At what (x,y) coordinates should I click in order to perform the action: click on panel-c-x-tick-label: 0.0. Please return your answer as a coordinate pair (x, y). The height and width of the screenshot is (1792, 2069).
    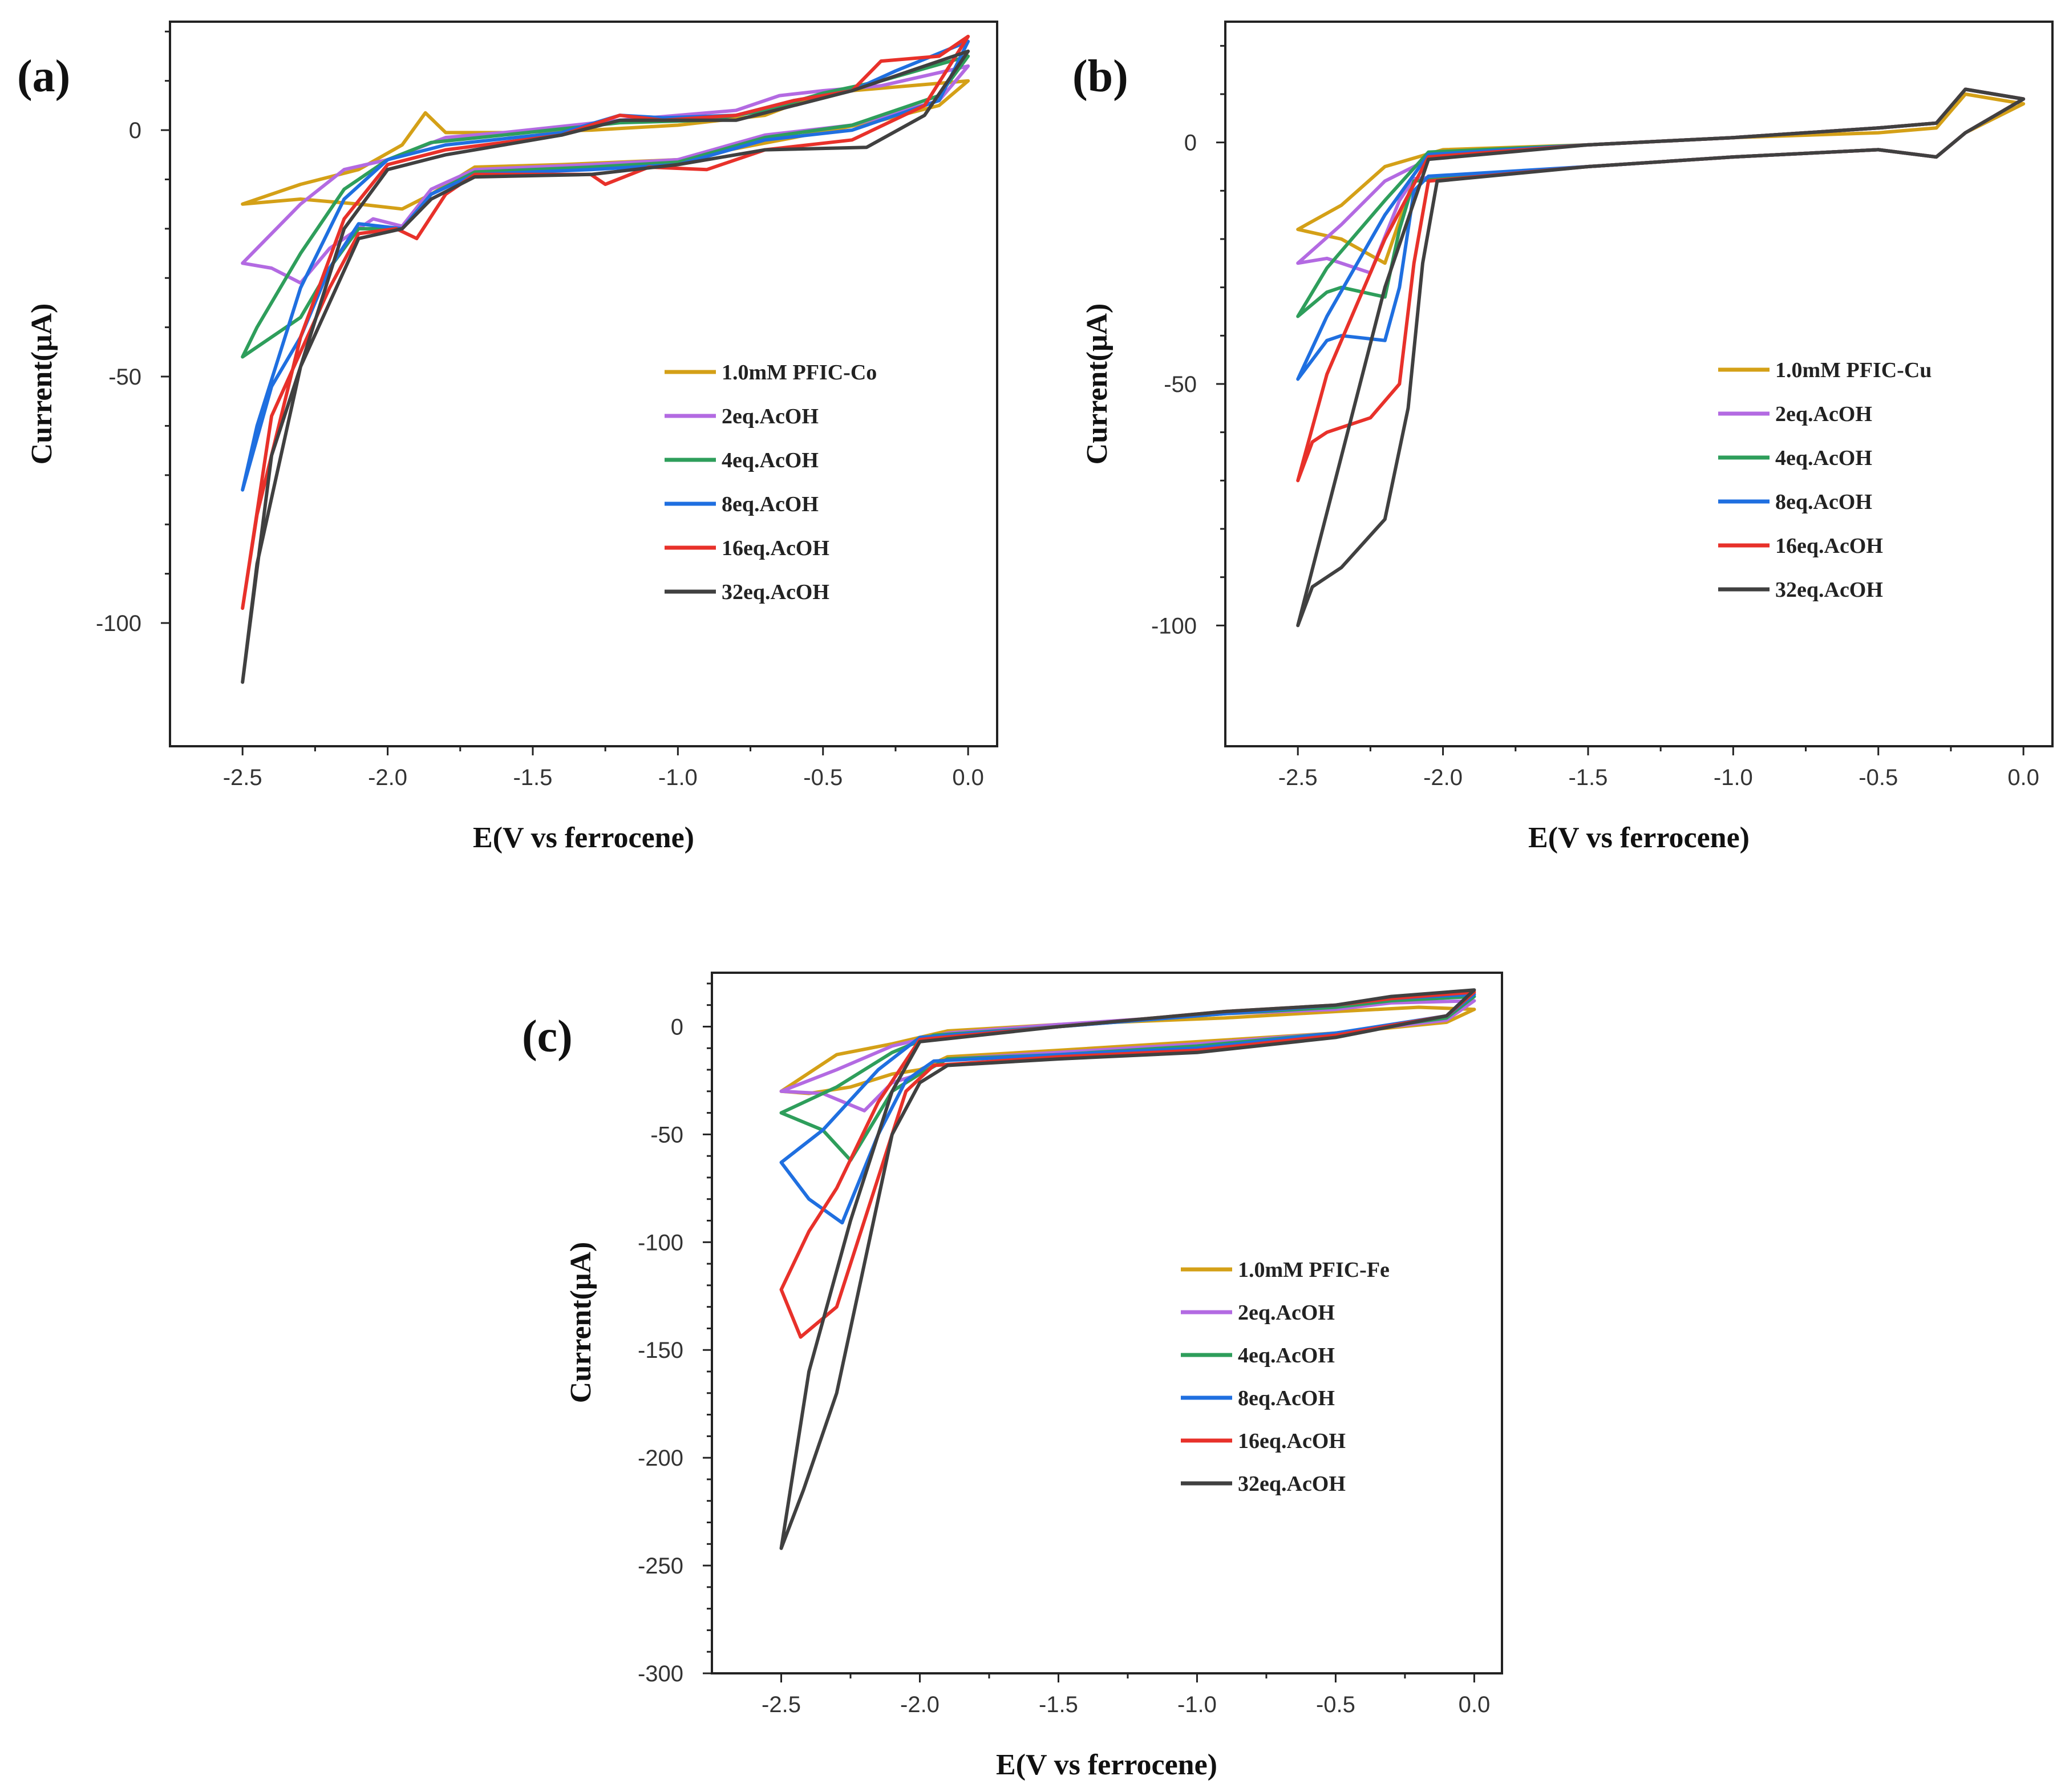
    Looking at the image, I should click on (1475, 1704).